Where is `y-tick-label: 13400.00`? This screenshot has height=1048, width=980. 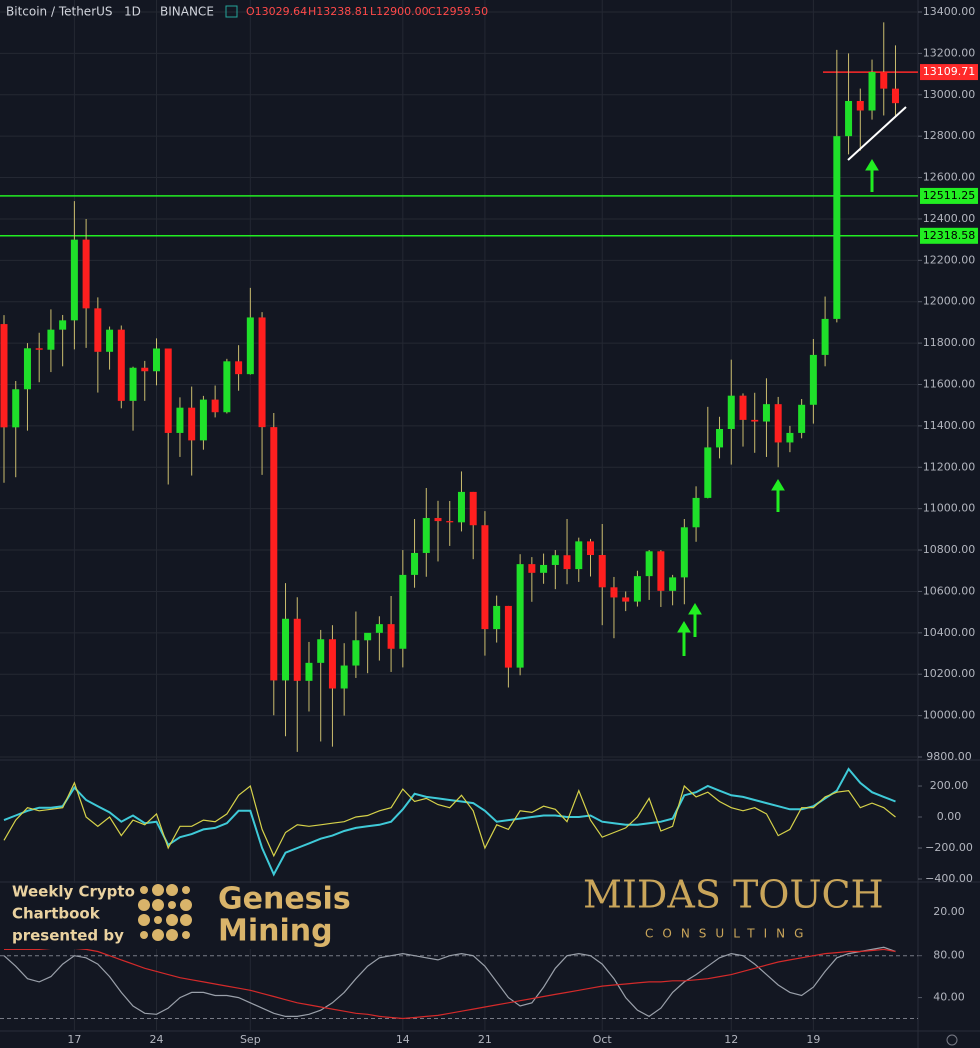 y-tick-label: 13400.00 is located at coordinates (949, 11).